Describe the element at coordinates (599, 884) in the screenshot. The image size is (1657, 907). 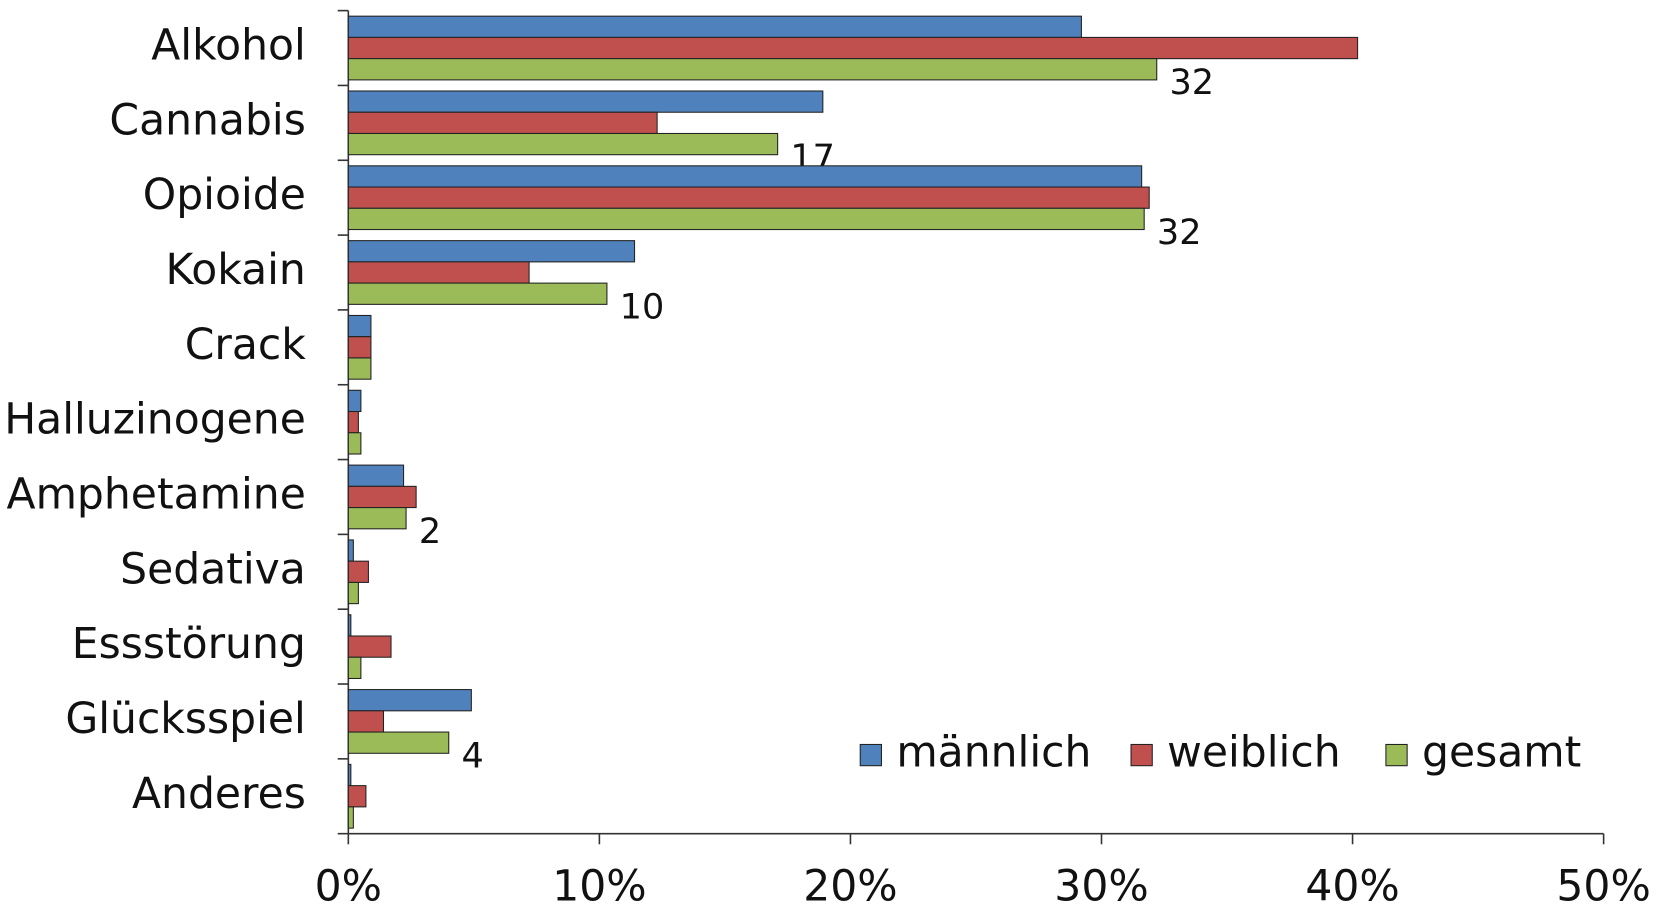
I see `x-tick-label: 10%` at that location.